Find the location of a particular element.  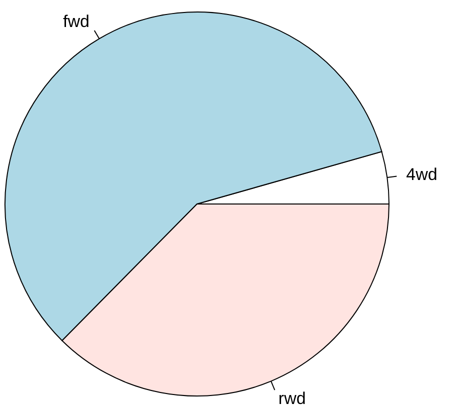

slice-label: fwd is located at coordinates (76, 22).